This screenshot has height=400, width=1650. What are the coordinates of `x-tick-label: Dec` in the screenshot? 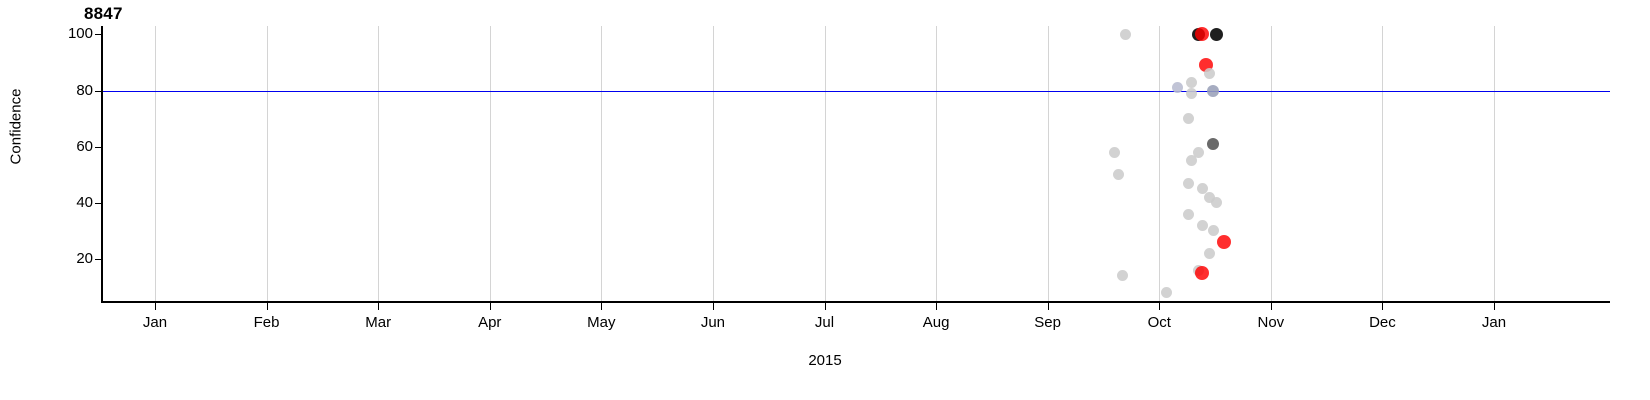 It's located at (1382, 322).